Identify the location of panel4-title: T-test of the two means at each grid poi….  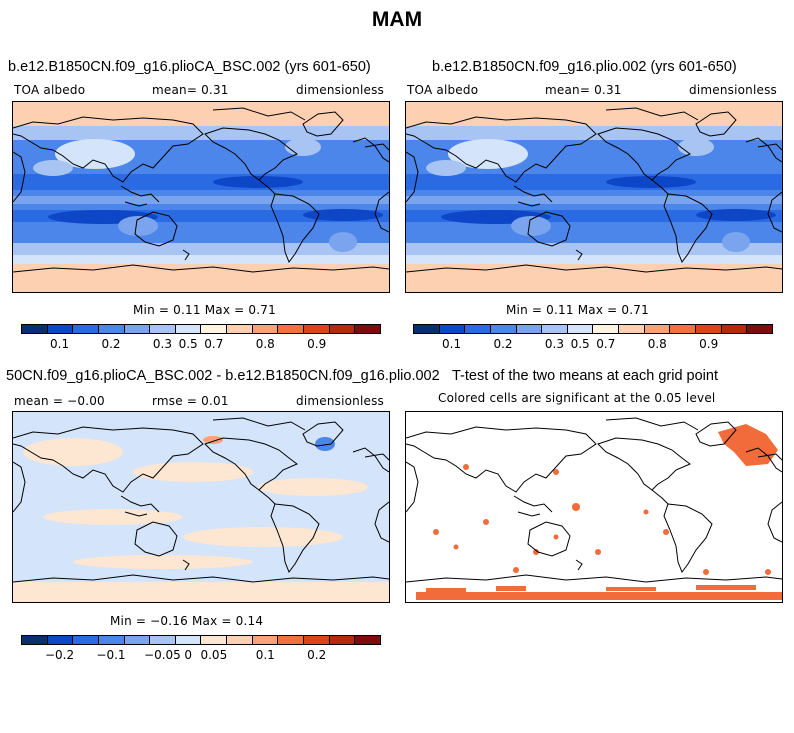
(585, 376).